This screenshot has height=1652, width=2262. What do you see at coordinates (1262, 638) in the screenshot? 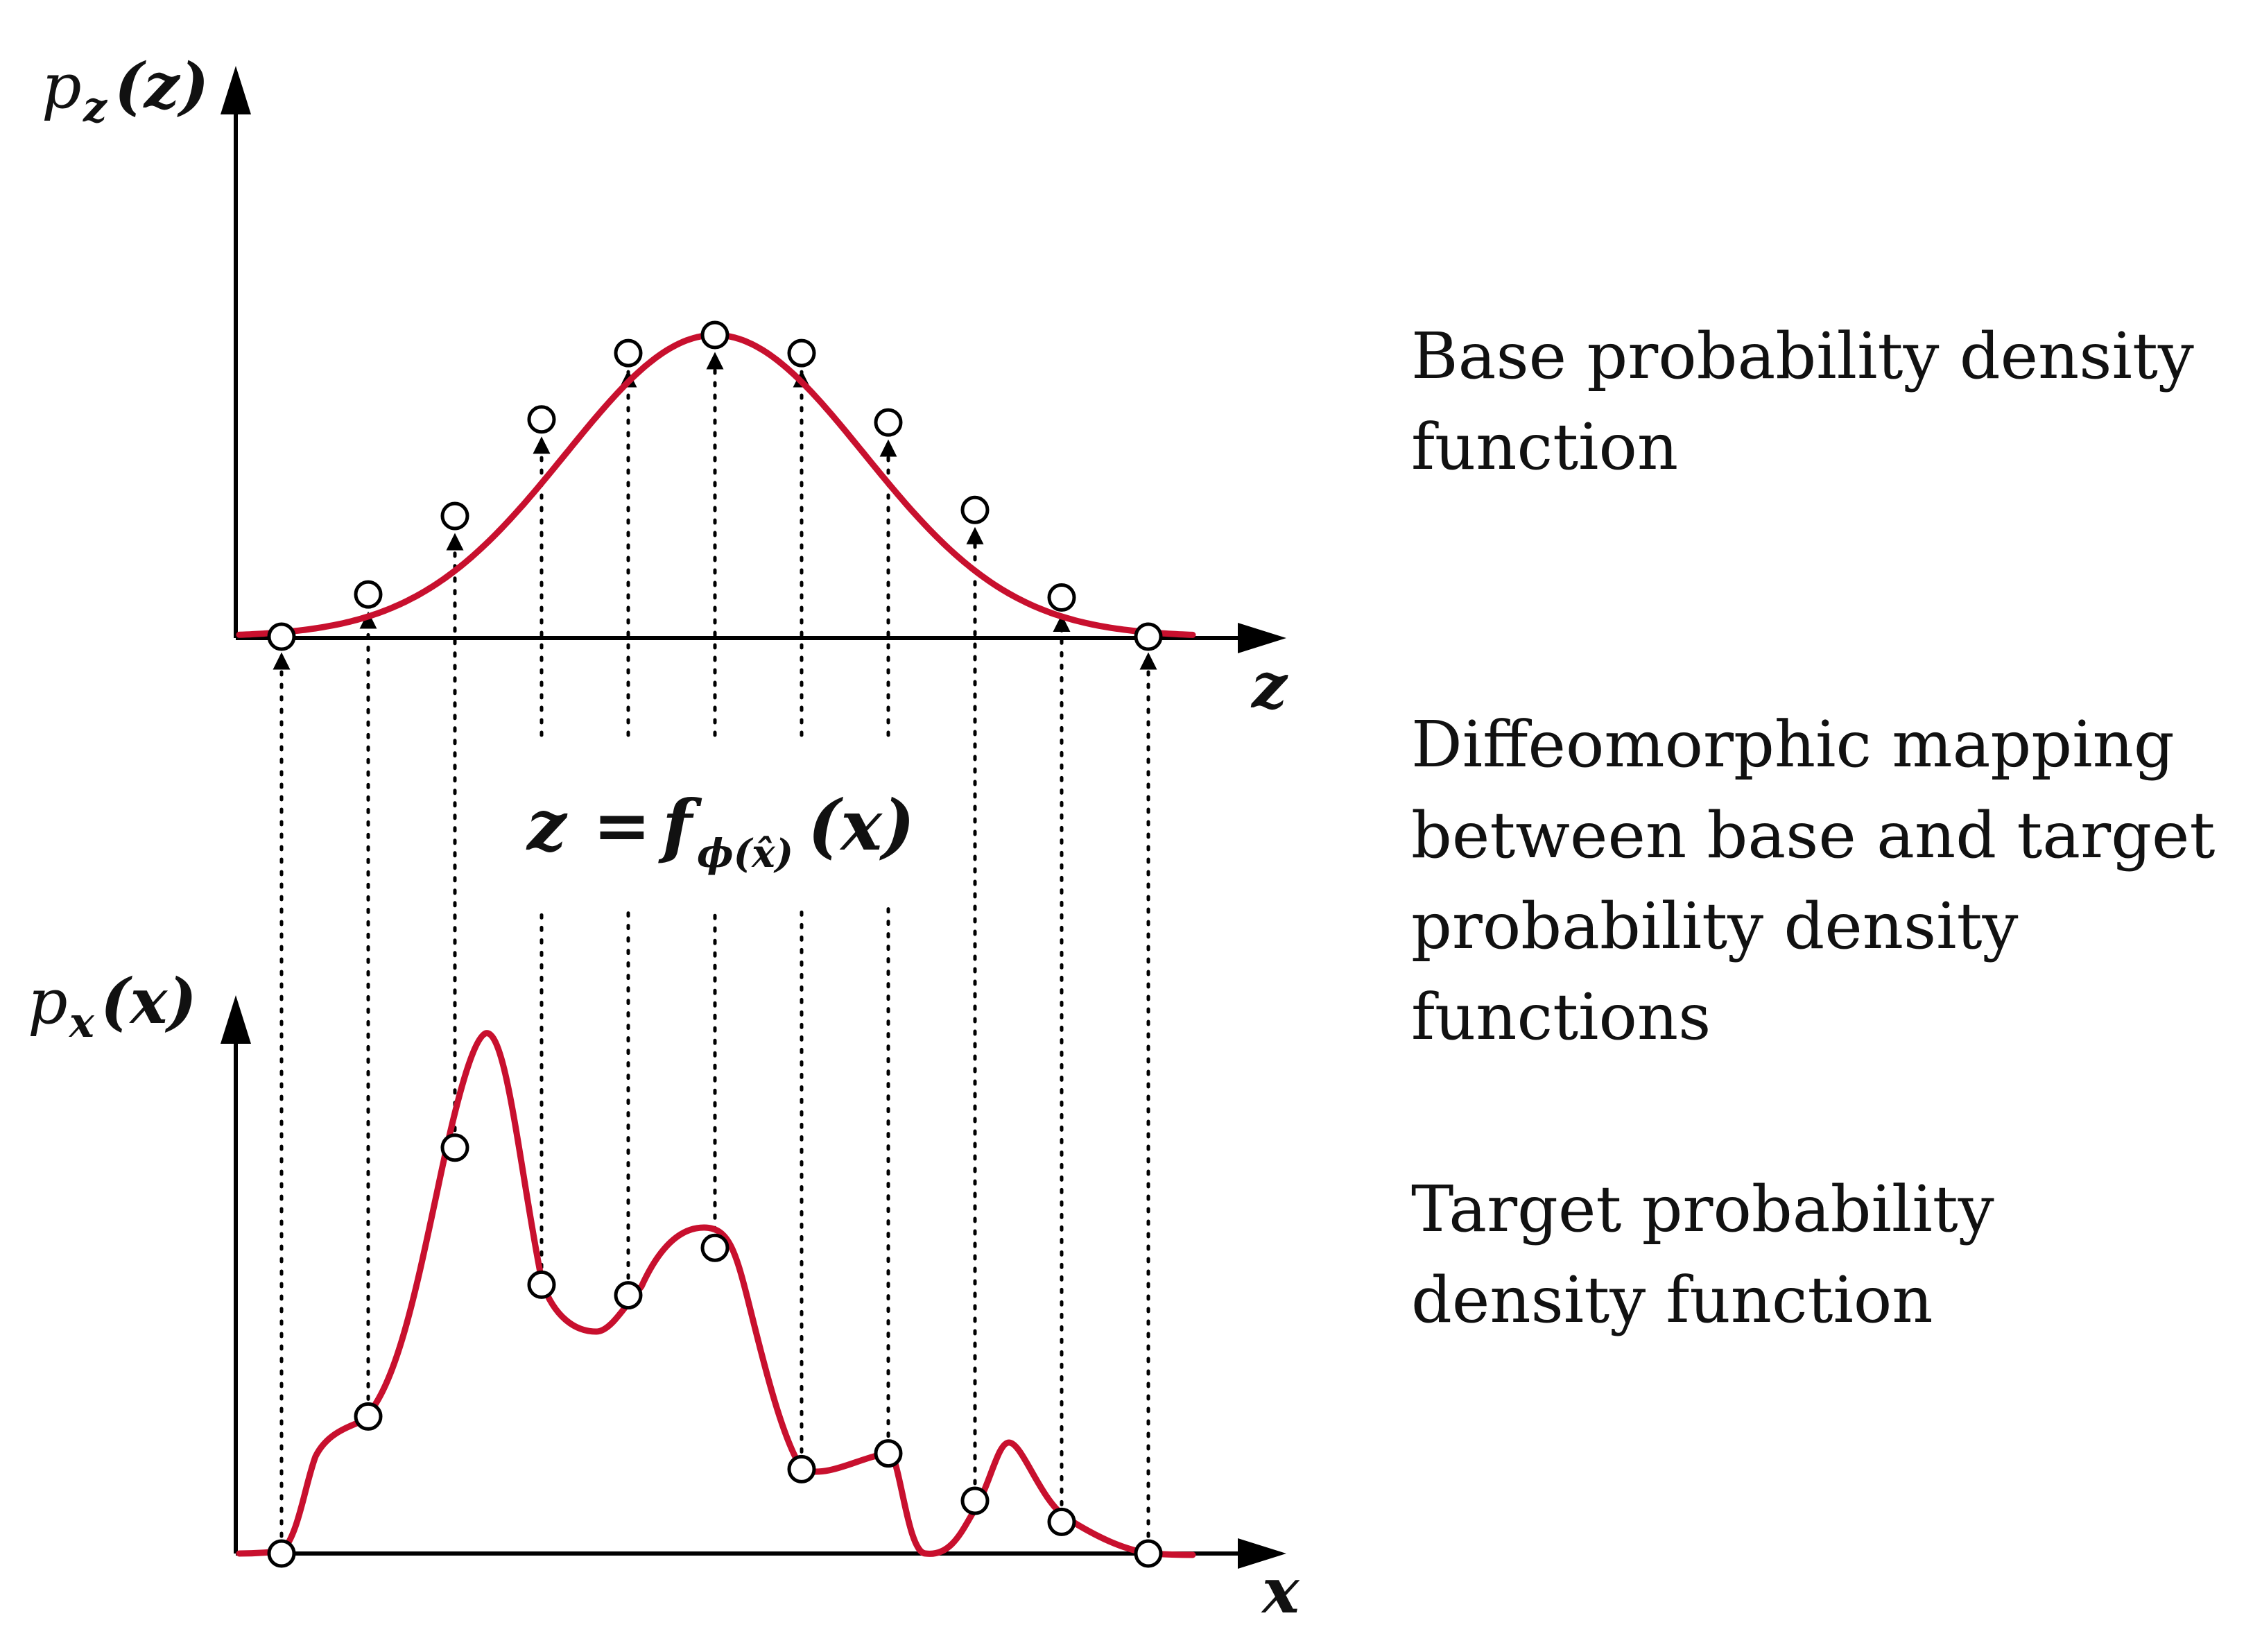
I see `top-x-arrowhead` at bounding box center [1262, 638].